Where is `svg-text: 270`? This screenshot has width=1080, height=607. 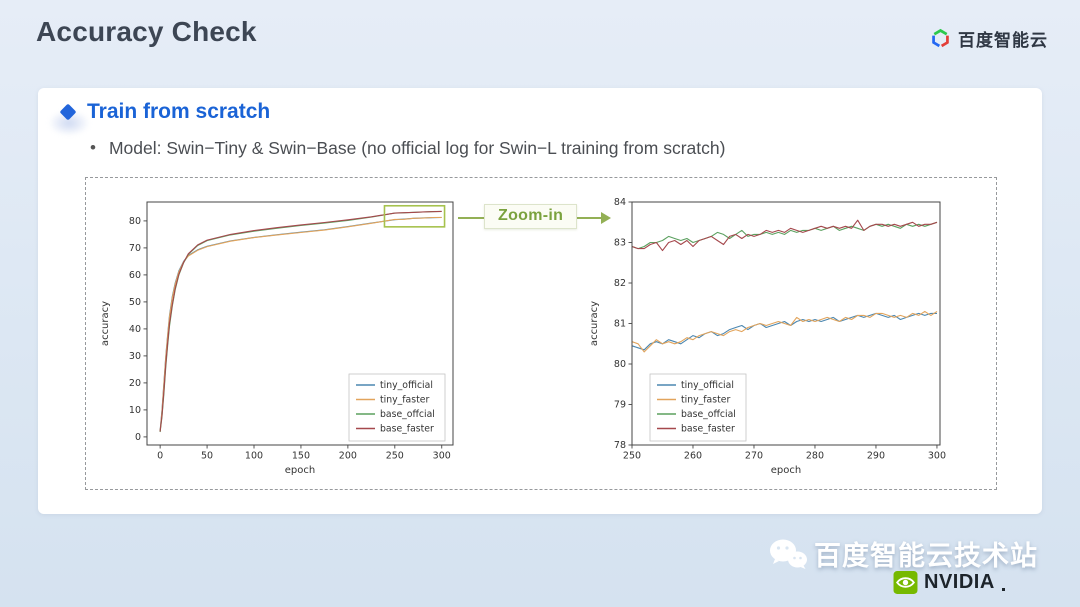
svg-text: 270 is located at coordinates (754, 456).